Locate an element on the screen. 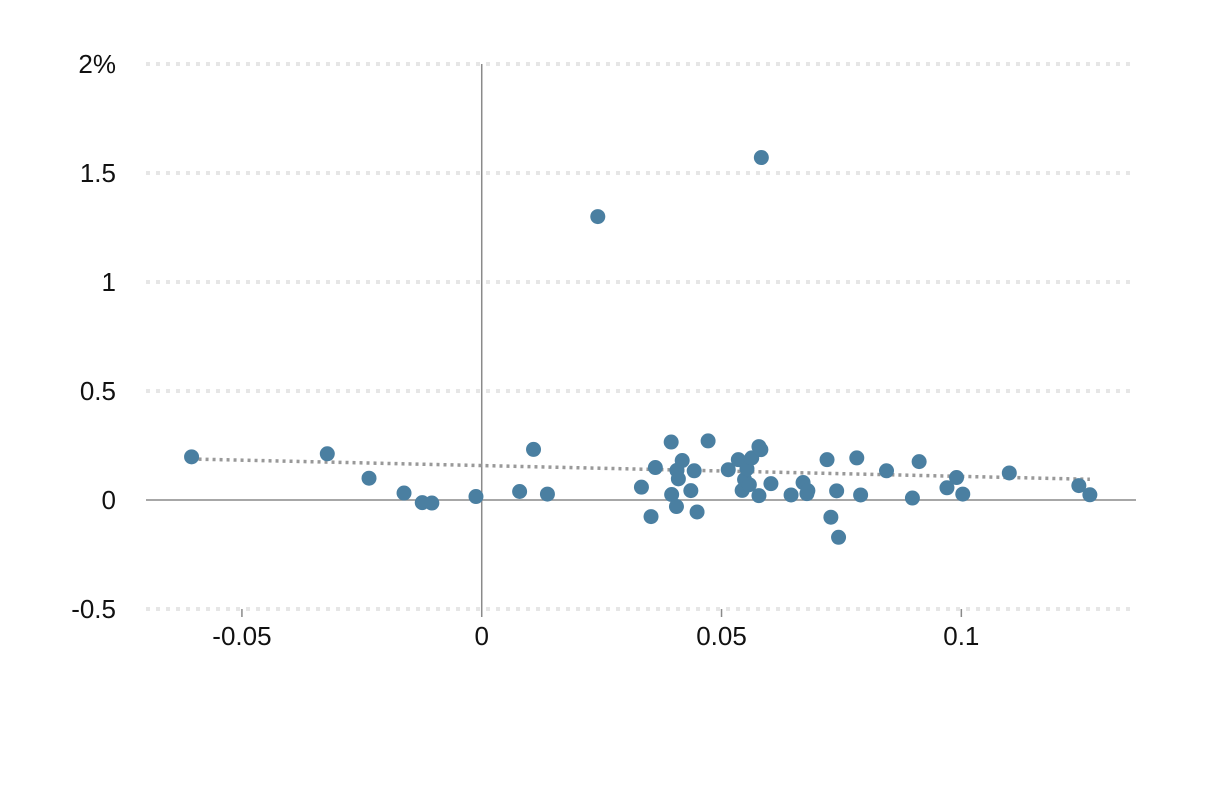 The height and width of the screenshot is (805, 1216). x-tick-label: -0.05 is located at coordinates (241, 636).